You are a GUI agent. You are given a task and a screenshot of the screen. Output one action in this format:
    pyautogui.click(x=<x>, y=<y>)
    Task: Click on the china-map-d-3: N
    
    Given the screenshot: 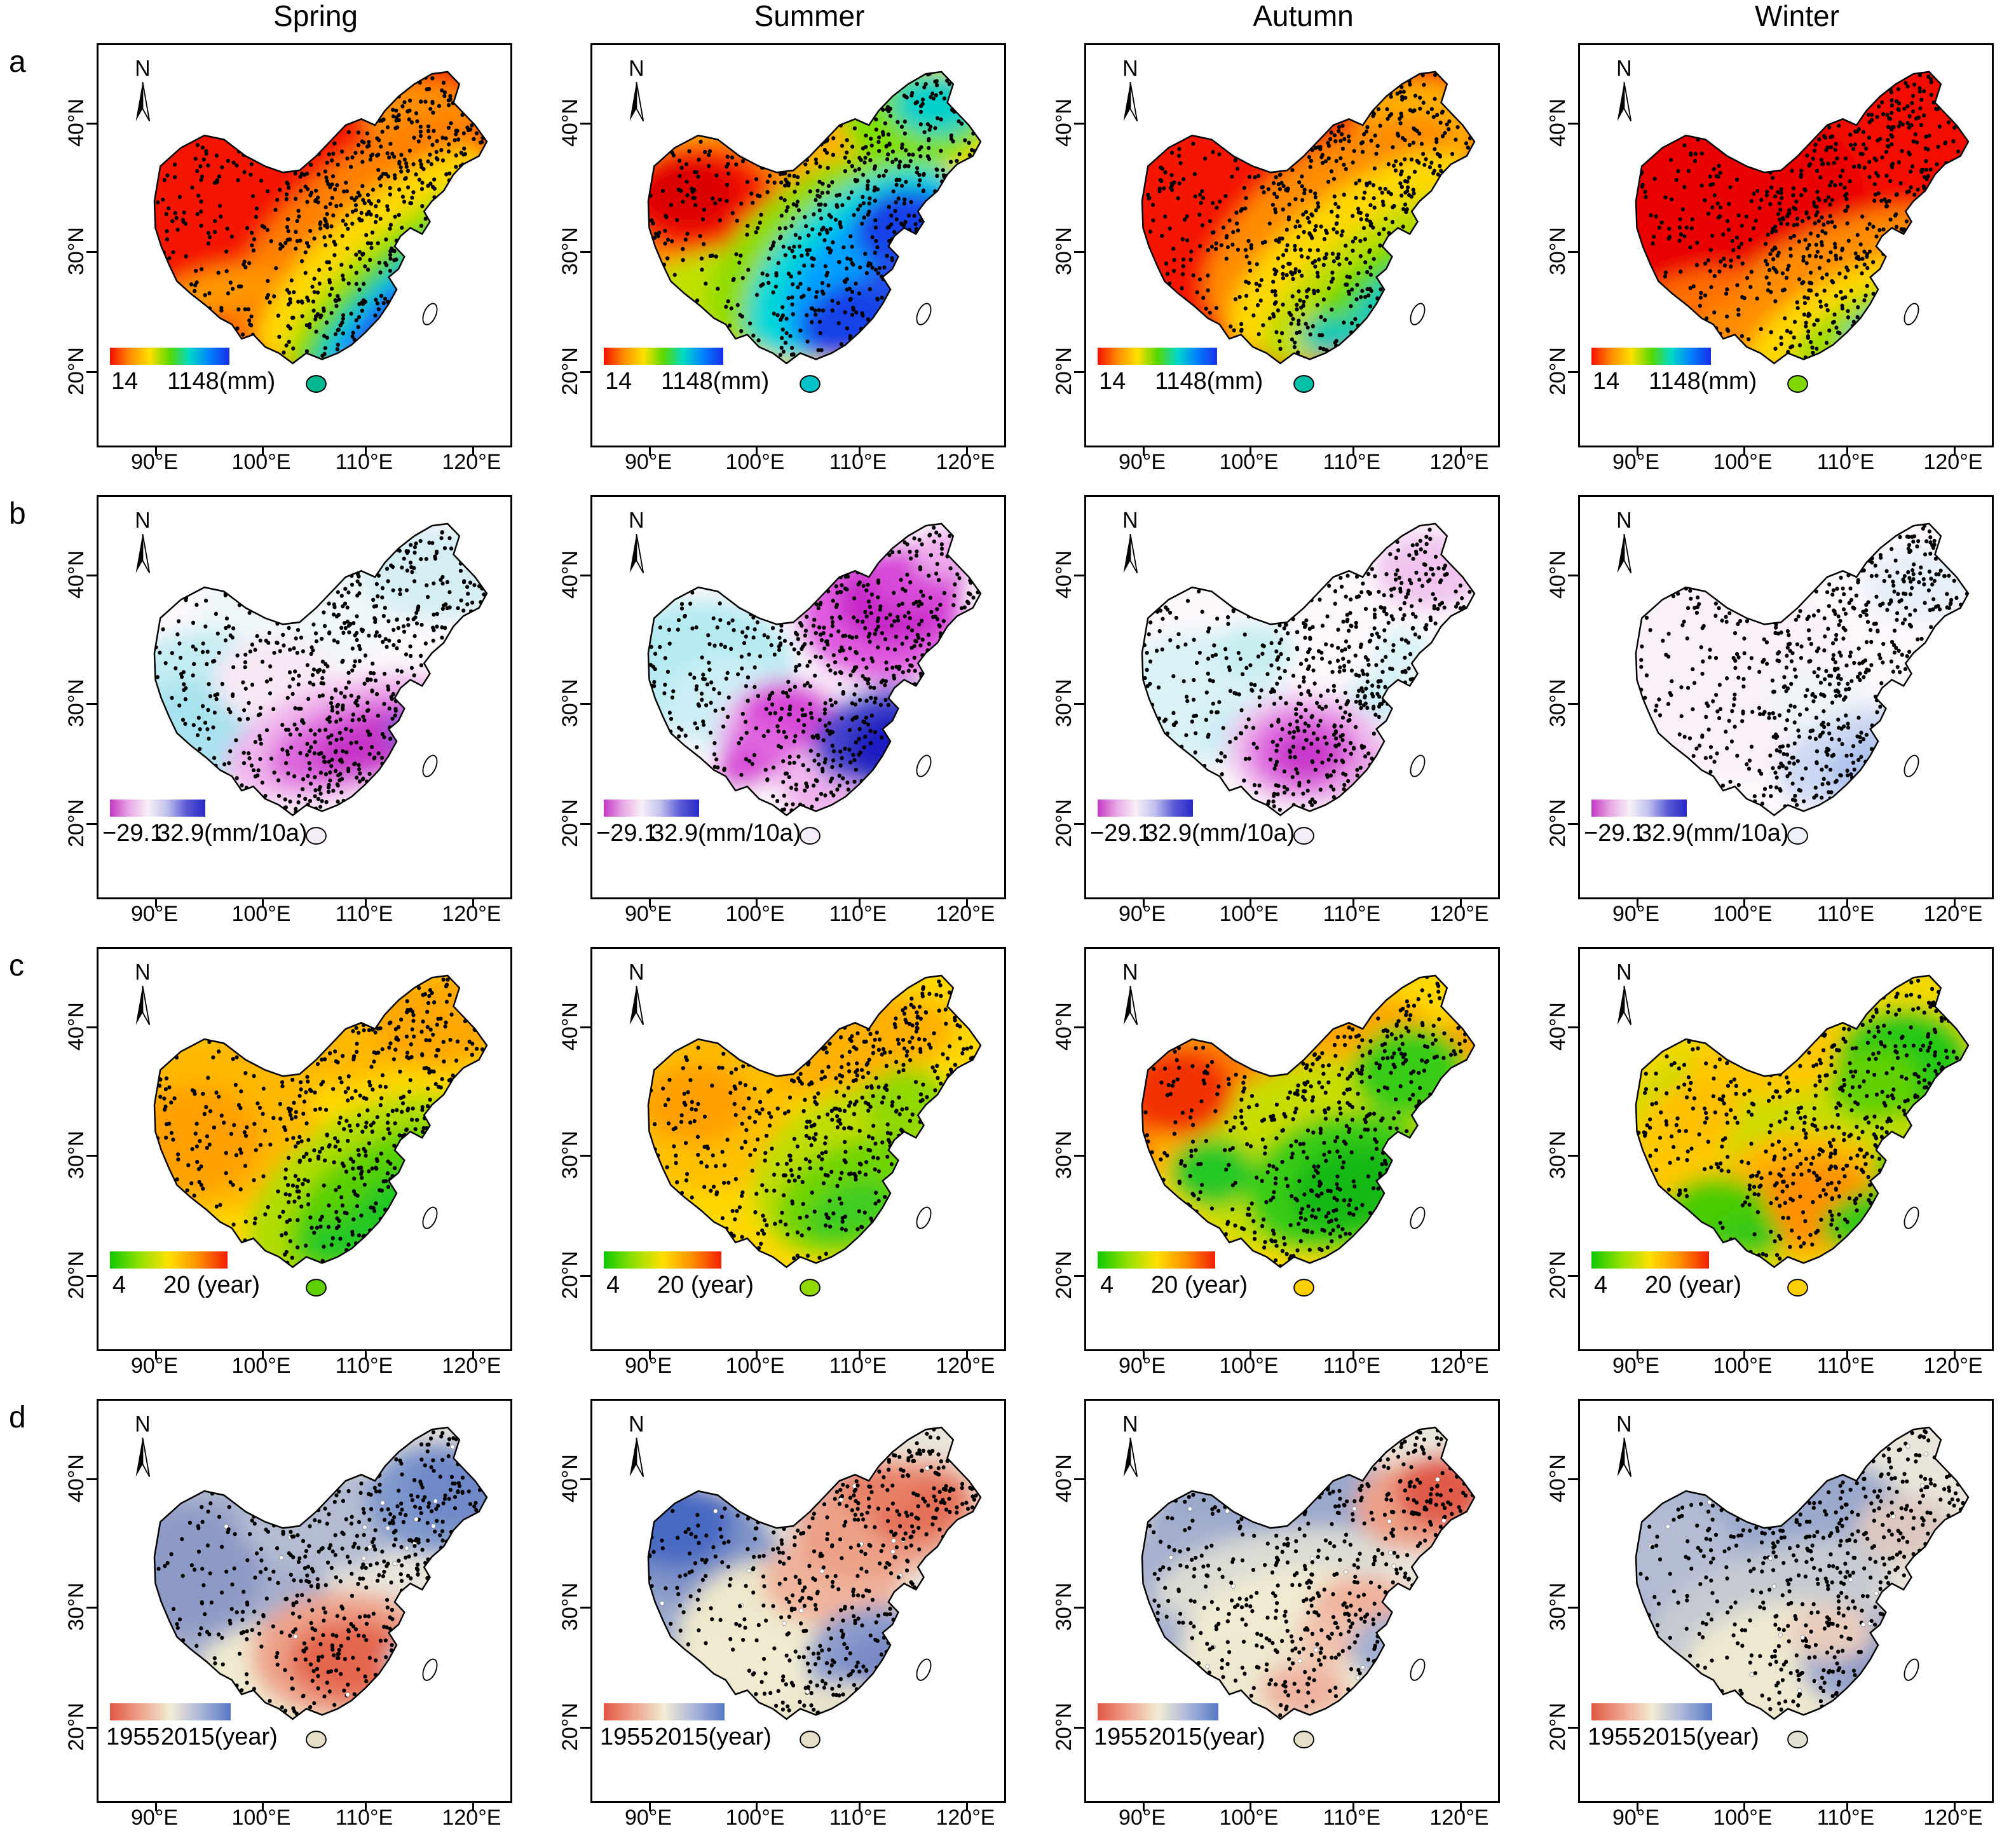 What is the action you would take?
    pyautogui.click(x=1793, y=1580)
    